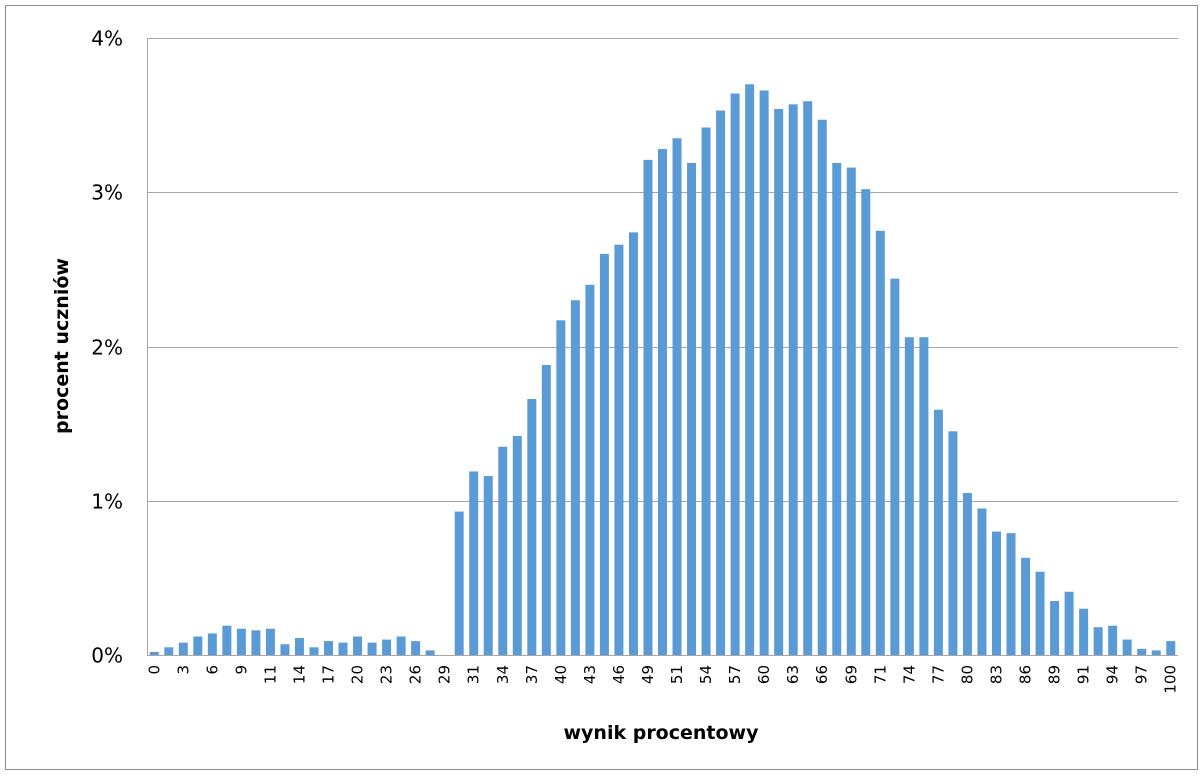 The image size is (1204, 776). Describe the element at coordinates (880, 674) in the screenshot. I see `x-tick-label: 71` at that location.